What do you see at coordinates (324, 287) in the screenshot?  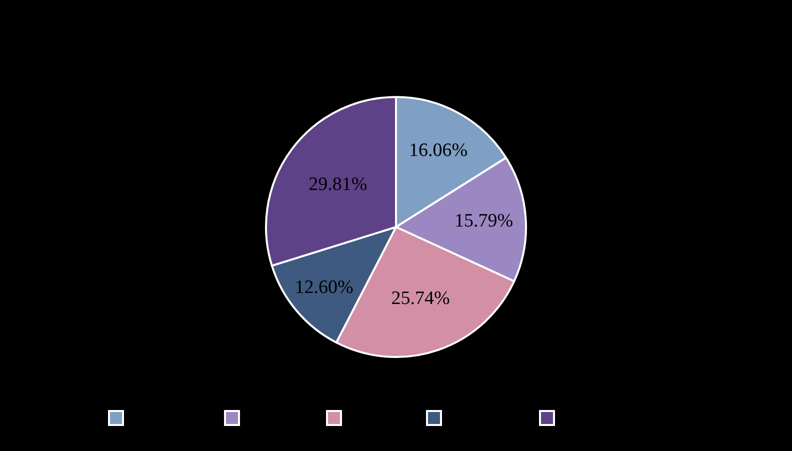 I see `data-label: 12.60%` at bounding box center [324, 287].